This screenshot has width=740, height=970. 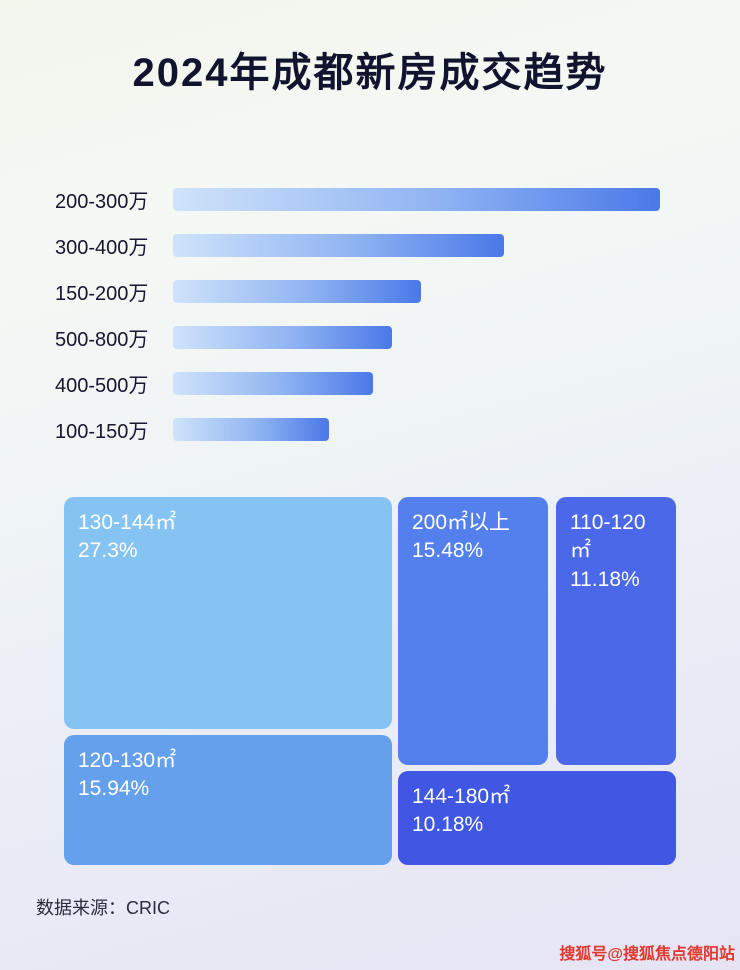 I want to click on treemap-box-144-180: 144-180㎡ 10.18%, so click(x=537, y=818).